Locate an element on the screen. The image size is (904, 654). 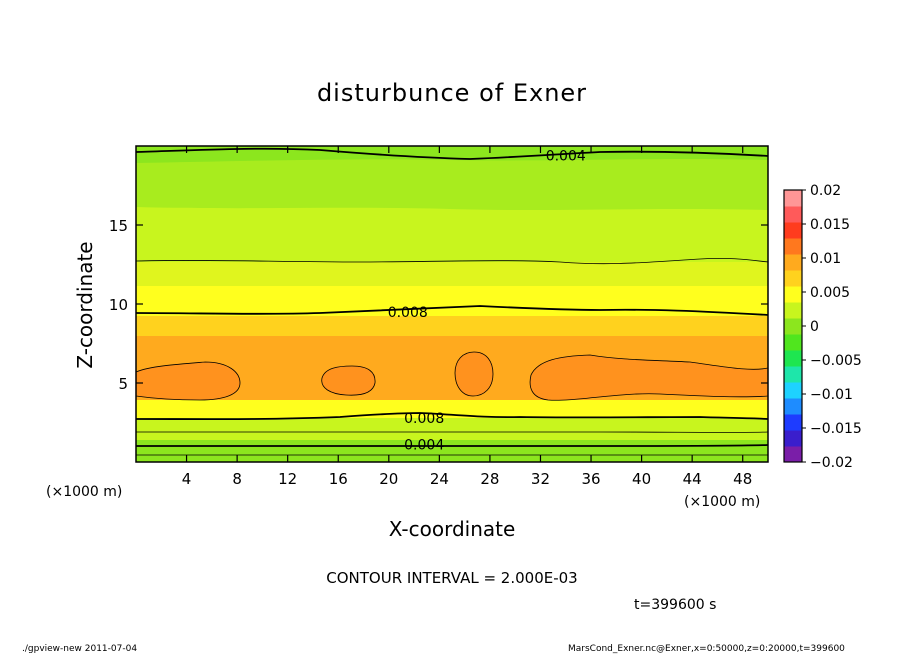
time-text: t=399600 s is located at coordinates (675, 605).